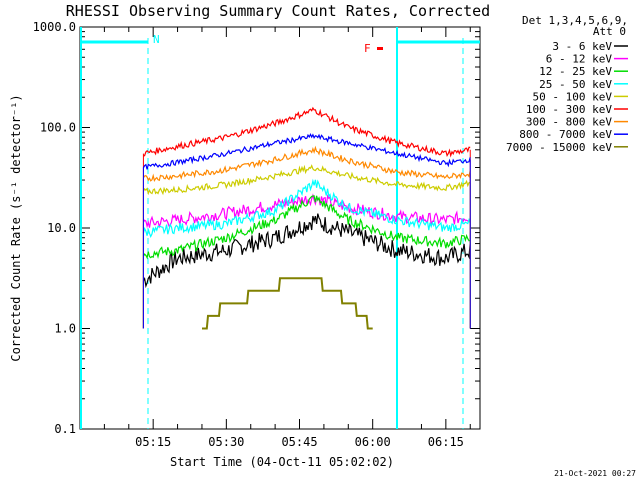 This screenshot has height=480, width=640. What do you see at coordinates (156, 39) in the screenshot?
I see `night-marker-label: N` at bounding box center [156, 39].